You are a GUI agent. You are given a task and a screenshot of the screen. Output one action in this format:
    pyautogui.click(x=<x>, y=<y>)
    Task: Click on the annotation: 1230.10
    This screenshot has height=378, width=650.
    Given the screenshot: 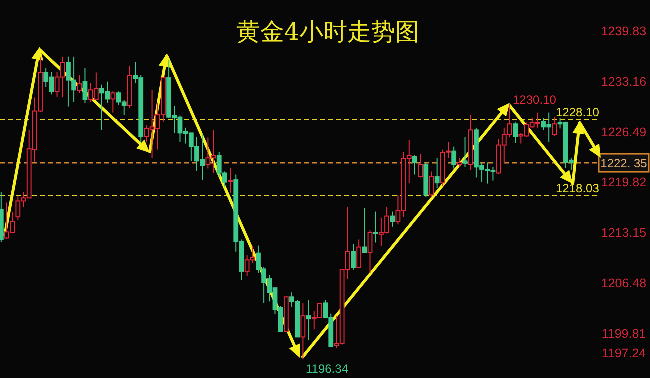 What is the action you would take?
    pyautogui.click(x=534, y=100)
    